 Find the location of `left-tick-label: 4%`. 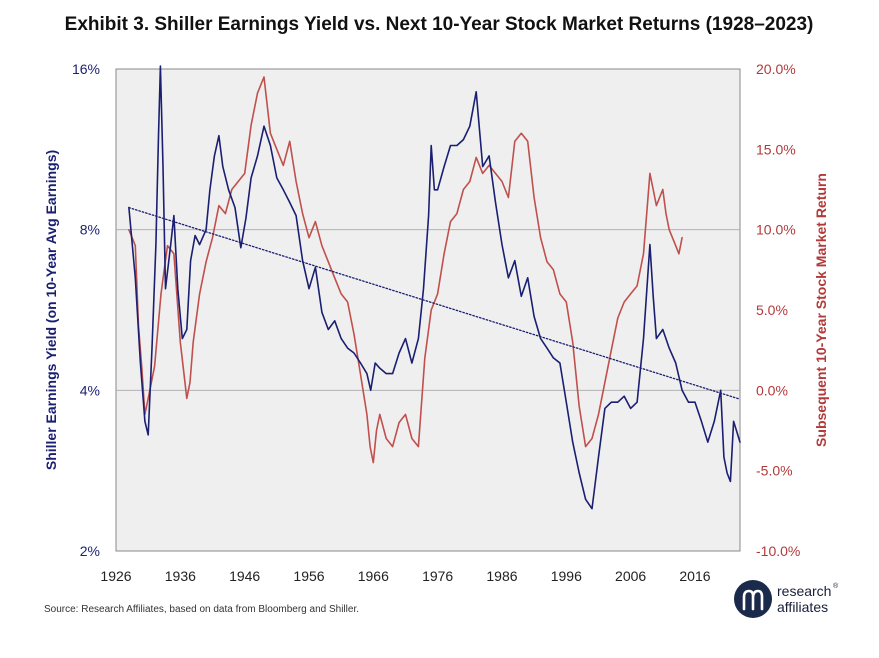

left-tick-label: 4% is located at coordinates (90, 390).